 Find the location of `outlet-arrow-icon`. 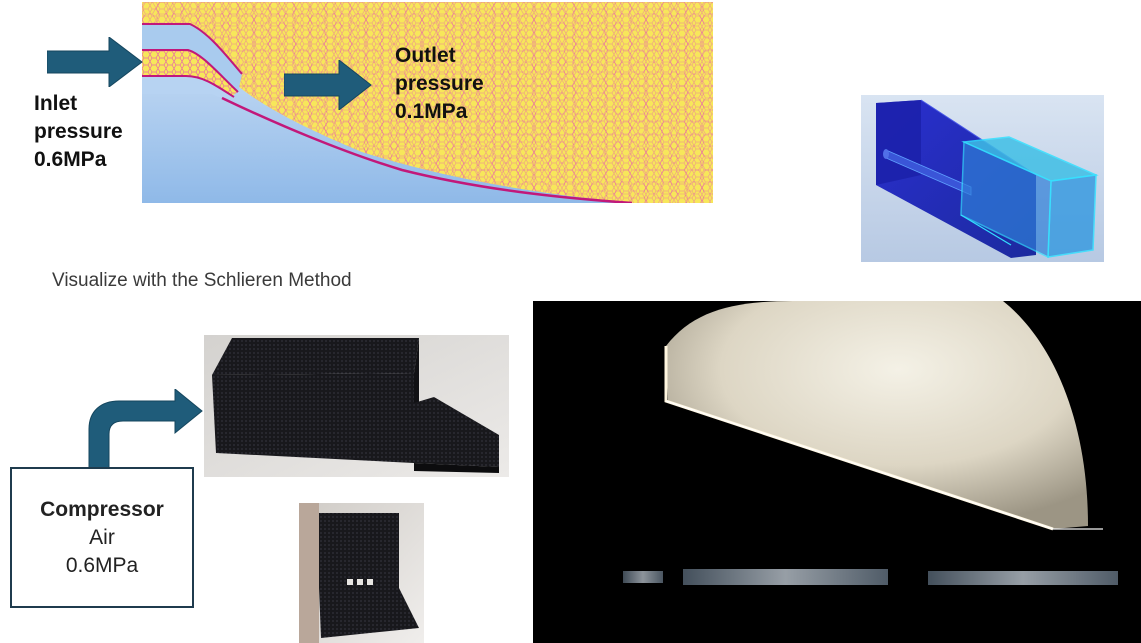

outlet-arrow-icon is located at coordinates (328, 85).